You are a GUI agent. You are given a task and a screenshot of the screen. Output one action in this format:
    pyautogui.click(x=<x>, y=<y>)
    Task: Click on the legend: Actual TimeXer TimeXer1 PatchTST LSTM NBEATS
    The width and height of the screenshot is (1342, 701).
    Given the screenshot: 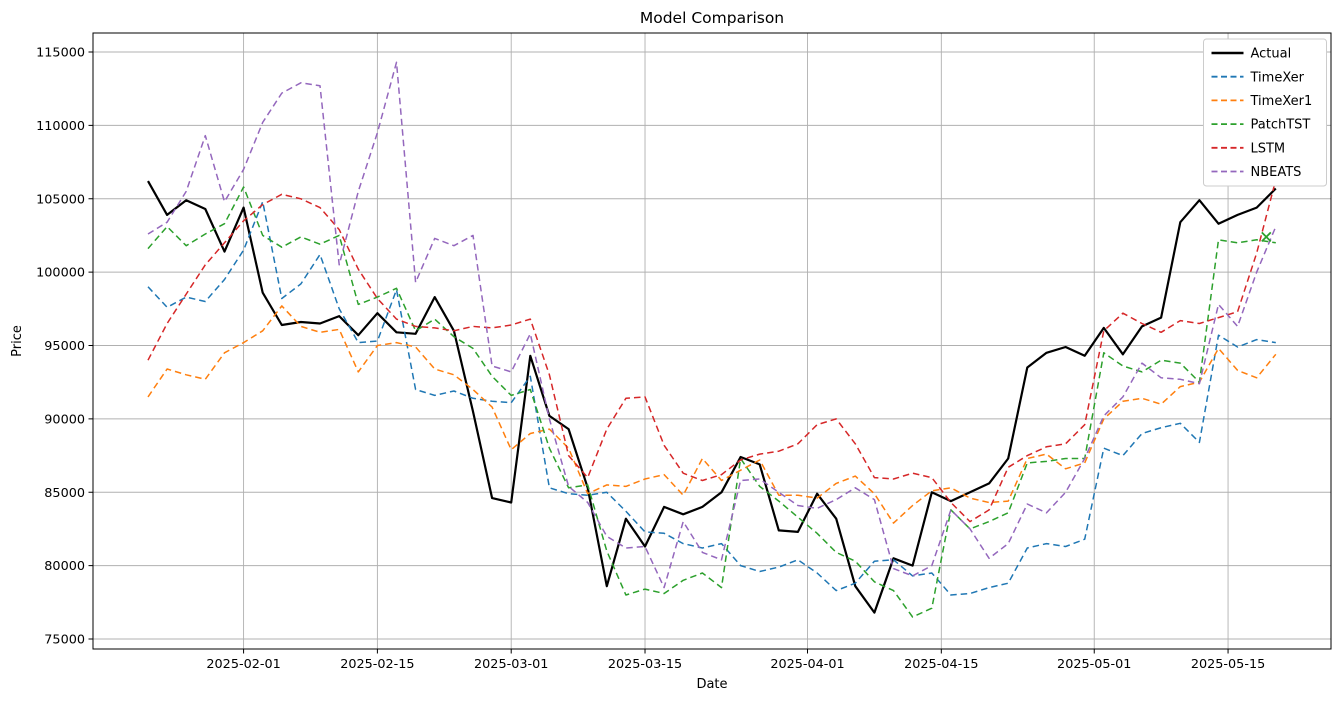 What is the action you would take?
    pyautogui.click(x=1265, y=112)
    